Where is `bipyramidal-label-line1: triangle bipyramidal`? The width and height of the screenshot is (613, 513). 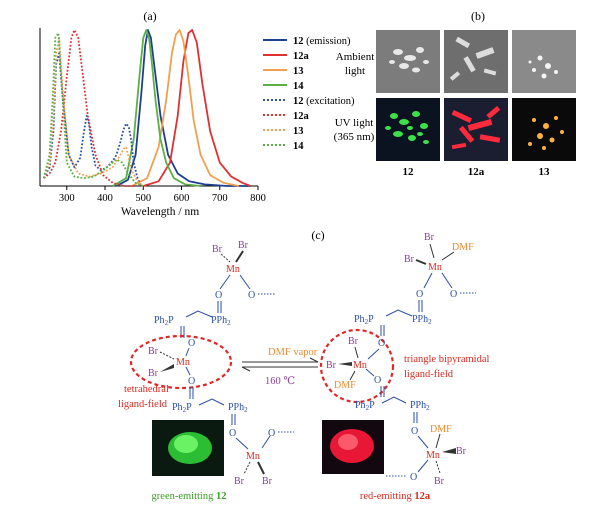
bipyramidal-label-line1: triangle bipyramidal is located at coordinates (447, 359).